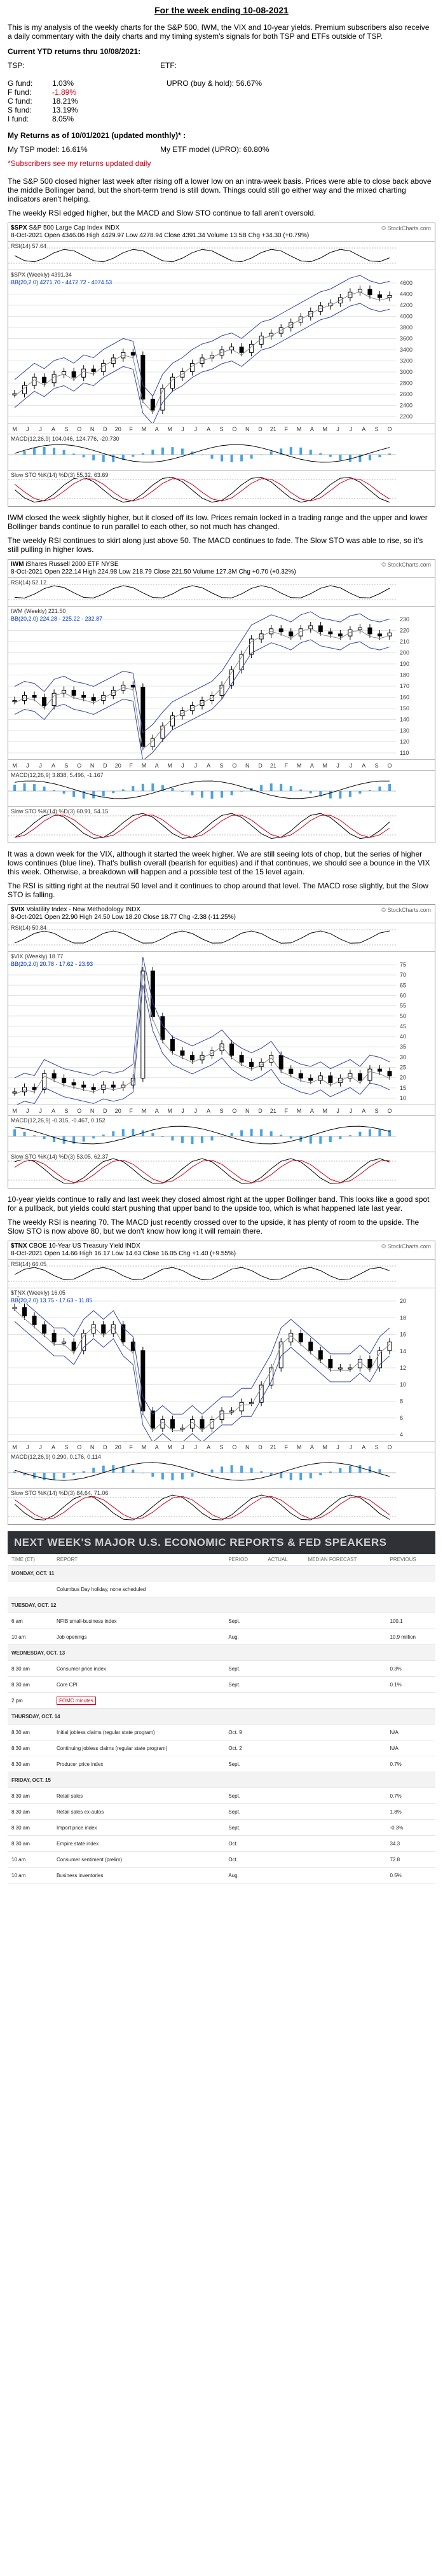  What do you see at coordinates (404, 675) in the screenshot?
I see `y-tick-label: 180` at bounding box center [404, 675].